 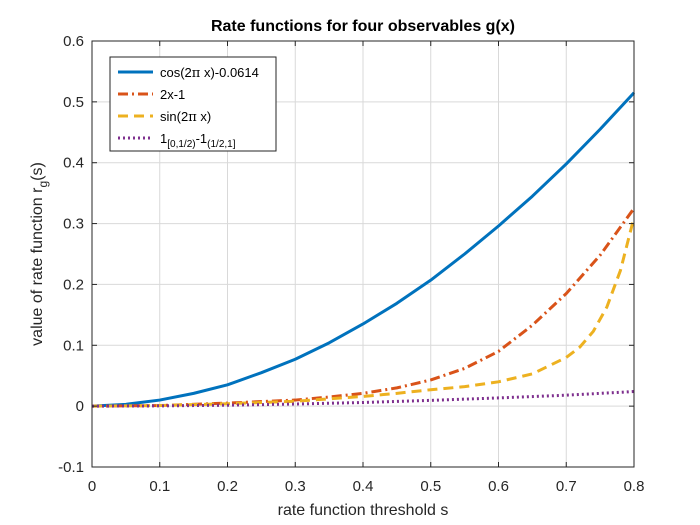 What do you see at coordinates (73, 224) in the screenshot?
I see `y-tick-label: 0.3` at bounding box center [73, 224].